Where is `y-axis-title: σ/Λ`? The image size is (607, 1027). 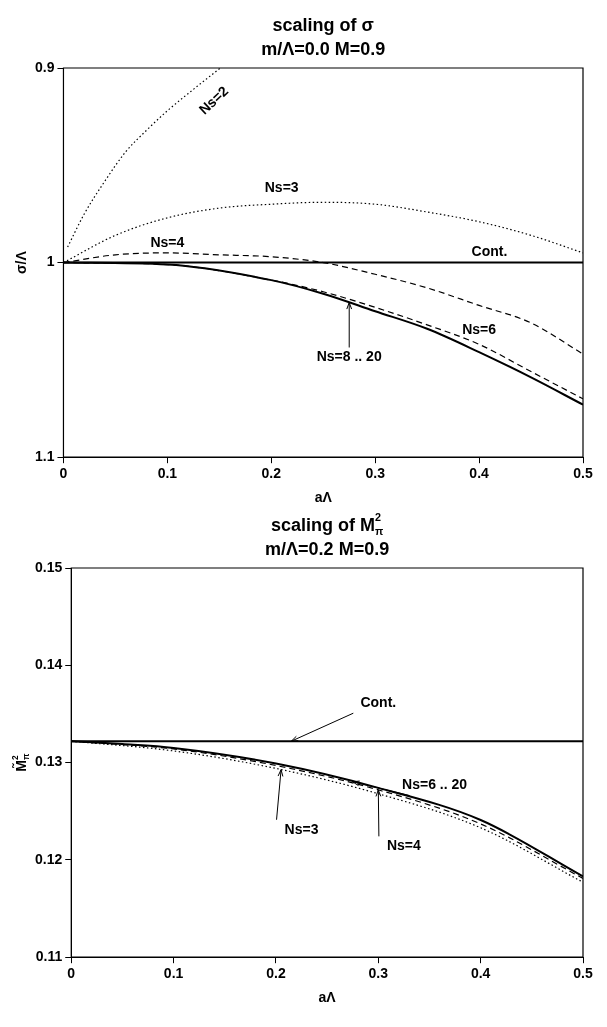 y-axis-title: σ/Λ is located at coordinates (20, 262).